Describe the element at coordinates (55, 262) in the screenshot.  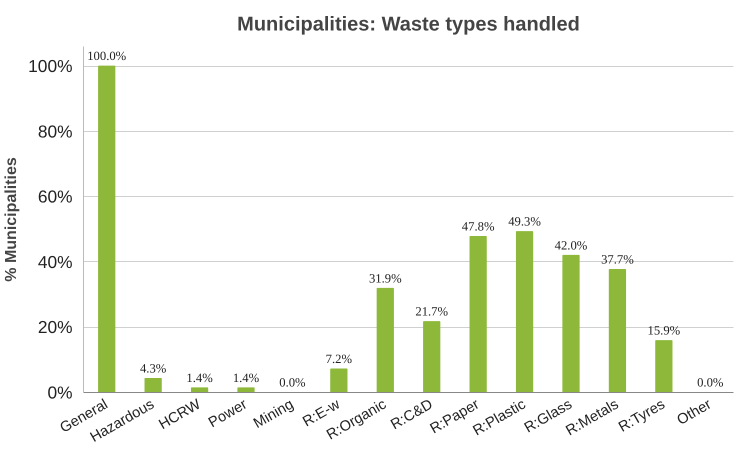
I see `y-tick-label: 40%` at that location.